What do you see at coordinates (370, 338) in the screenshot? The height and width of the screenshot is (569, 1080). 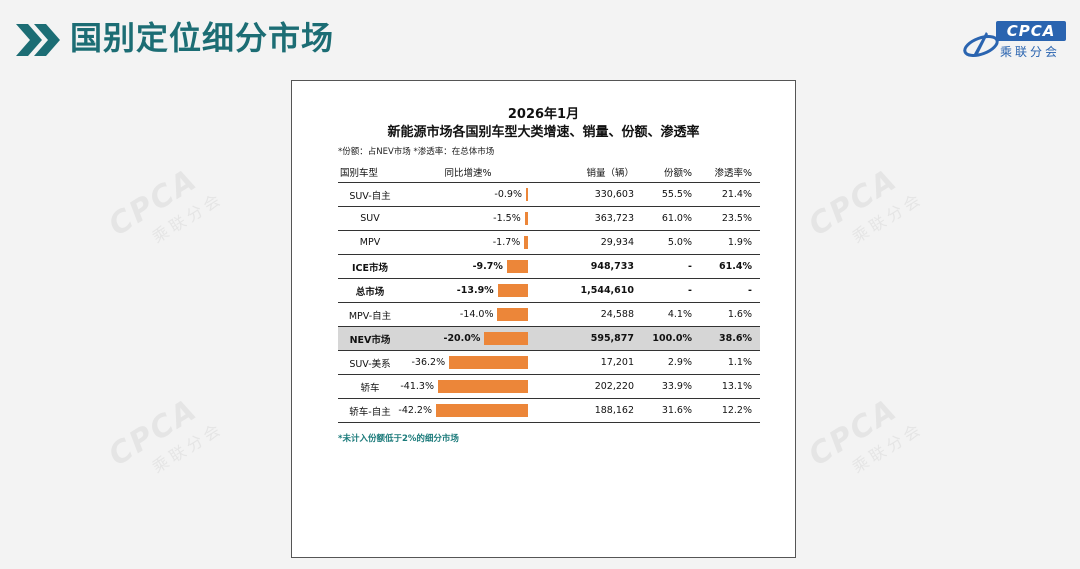 I see `row-label: NEV市场` at bounding box center [370, 338].